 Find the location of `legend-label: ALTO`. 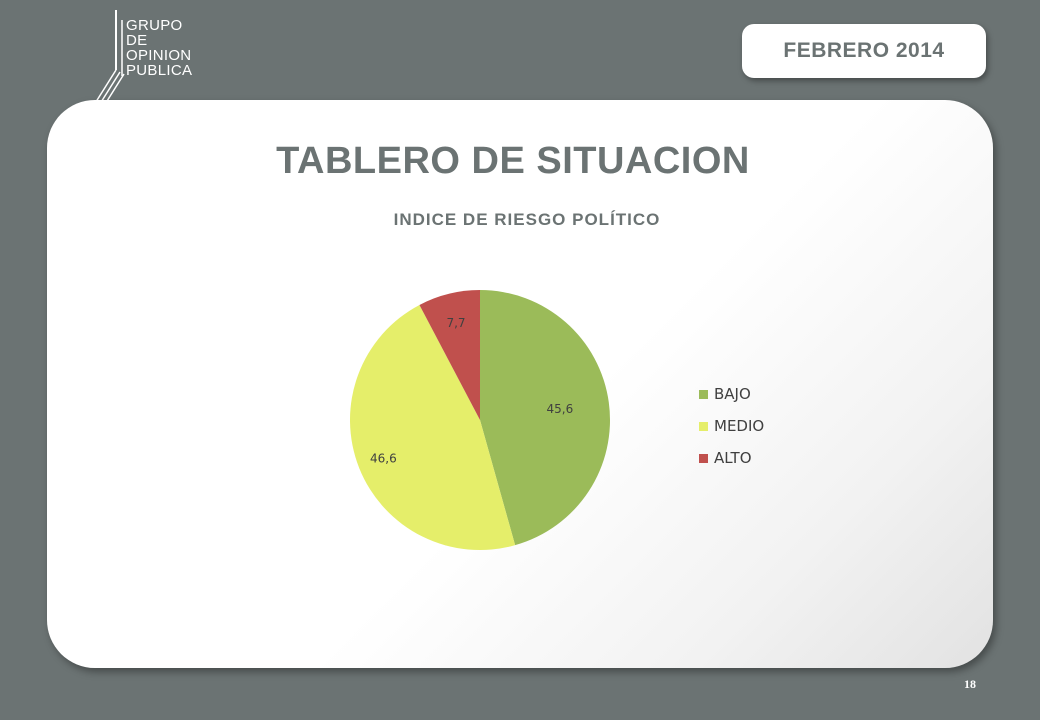

legend-label: ALTO is located at coordinates (733, 458).